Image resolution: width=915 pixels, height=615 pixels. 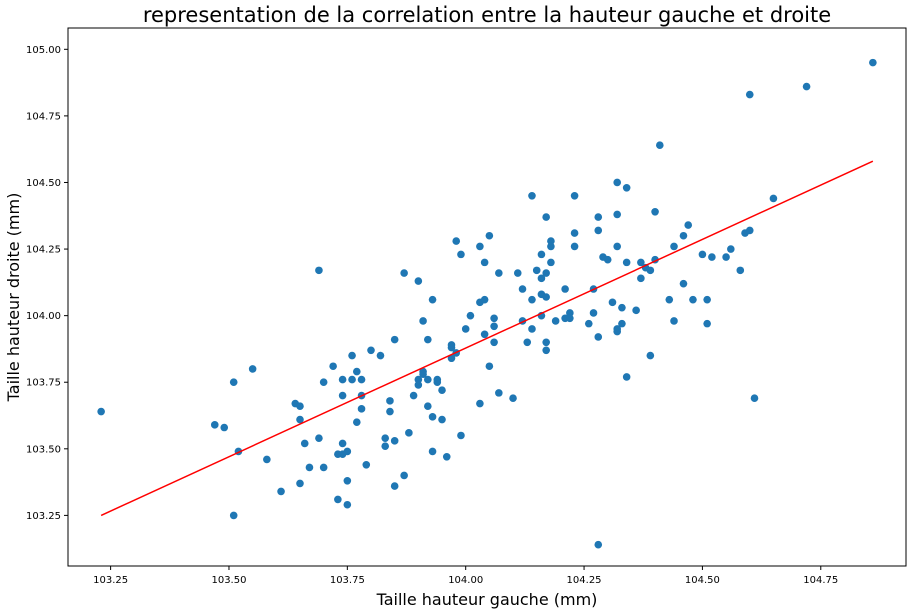 What do you see at coordinates (43, 449) in the screenshot?
I see `y-tick-label: 103.50` at bounding box center [43, 449].